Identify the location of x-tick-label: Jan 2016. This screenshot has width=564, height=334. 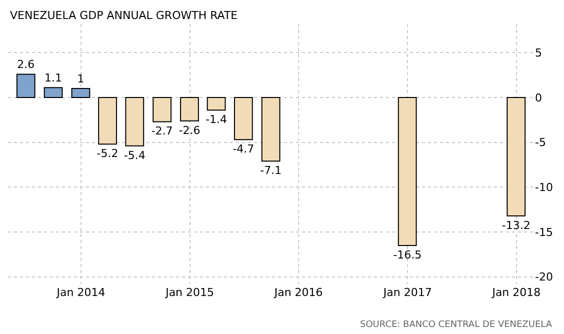
(298, 292).